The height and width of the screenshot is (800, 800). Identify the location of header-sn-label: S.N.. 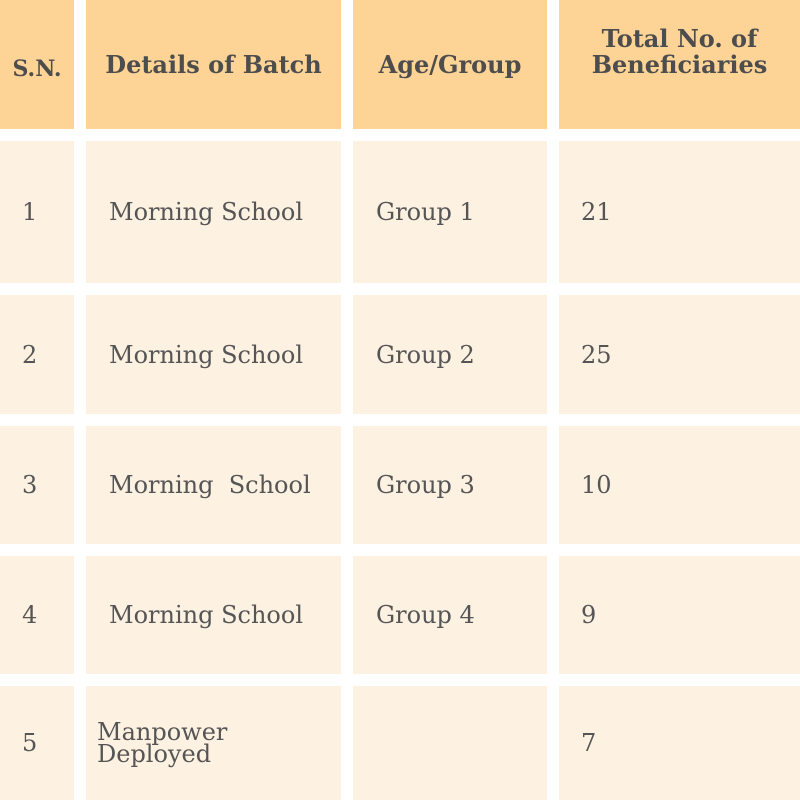
(37, 68).